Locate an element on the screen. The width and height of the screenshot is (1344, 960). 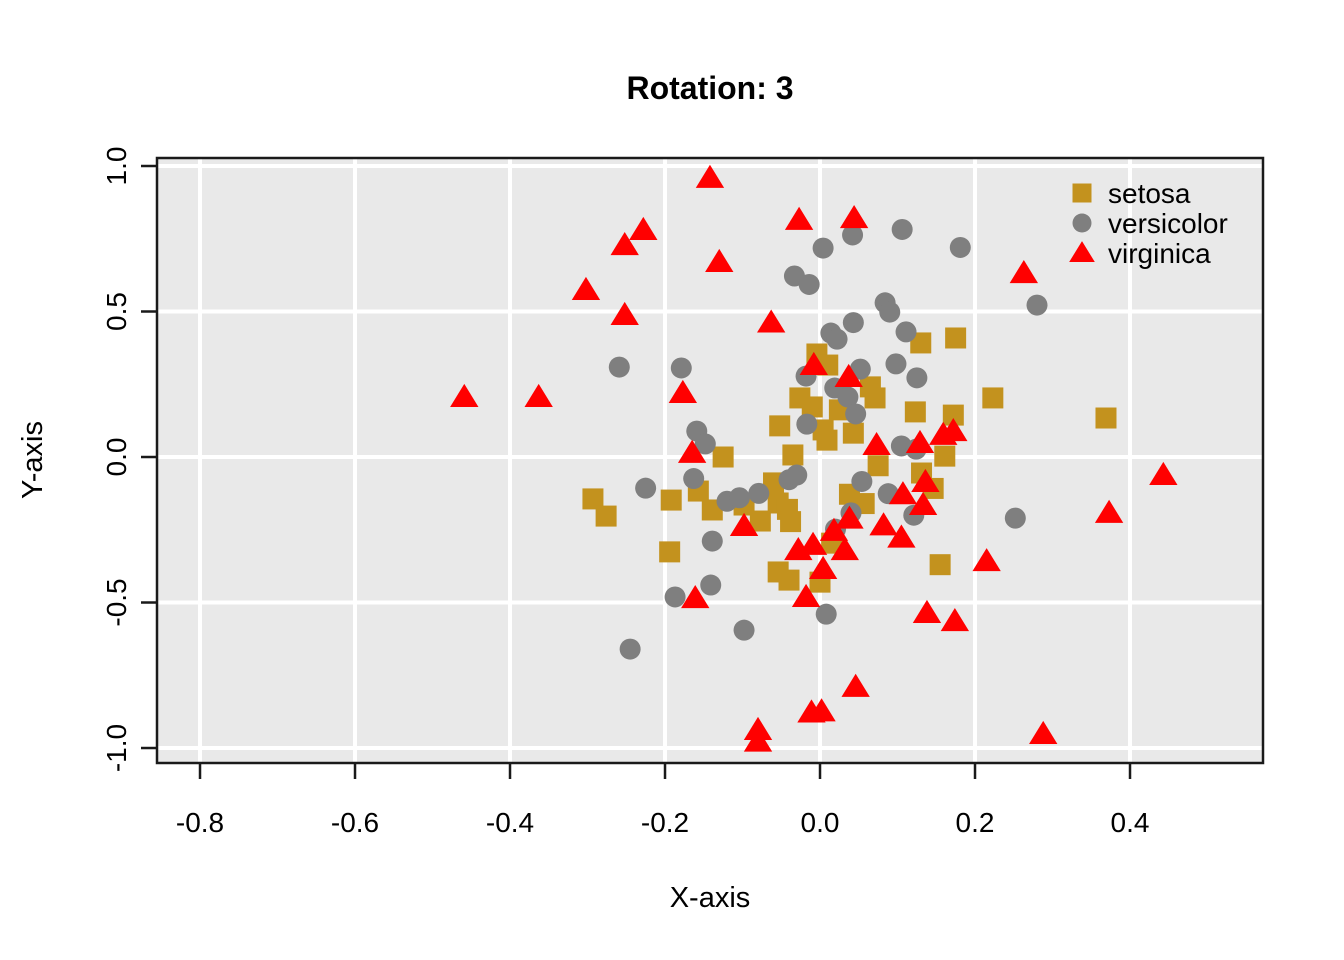
x-tick-label: -0.6 is located at coordinates (355, 822).